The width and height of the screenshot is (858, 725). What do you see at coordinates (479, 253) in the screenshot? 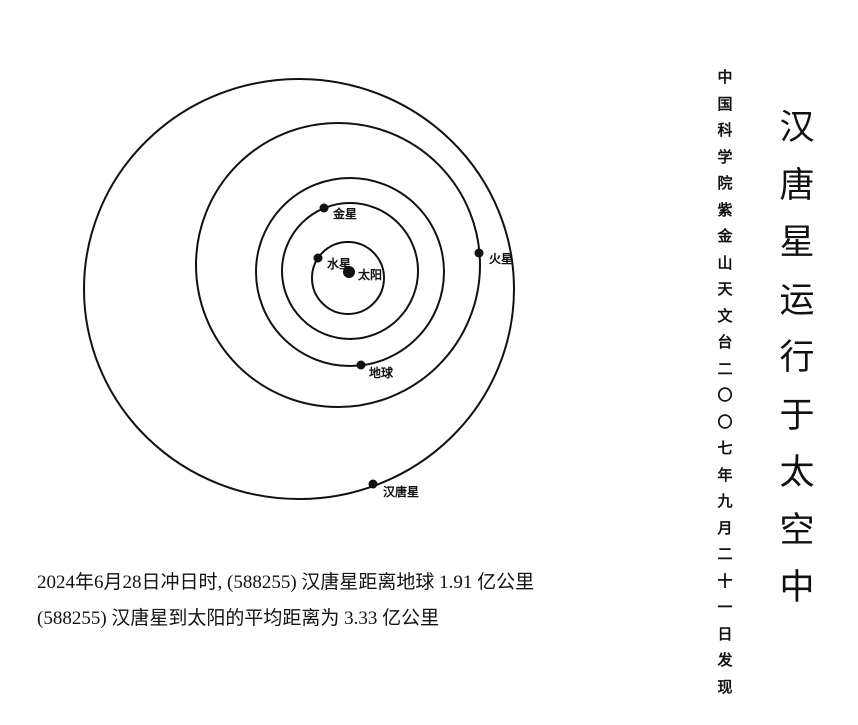
I see `mars-dot` at bounding box center [479, 253].